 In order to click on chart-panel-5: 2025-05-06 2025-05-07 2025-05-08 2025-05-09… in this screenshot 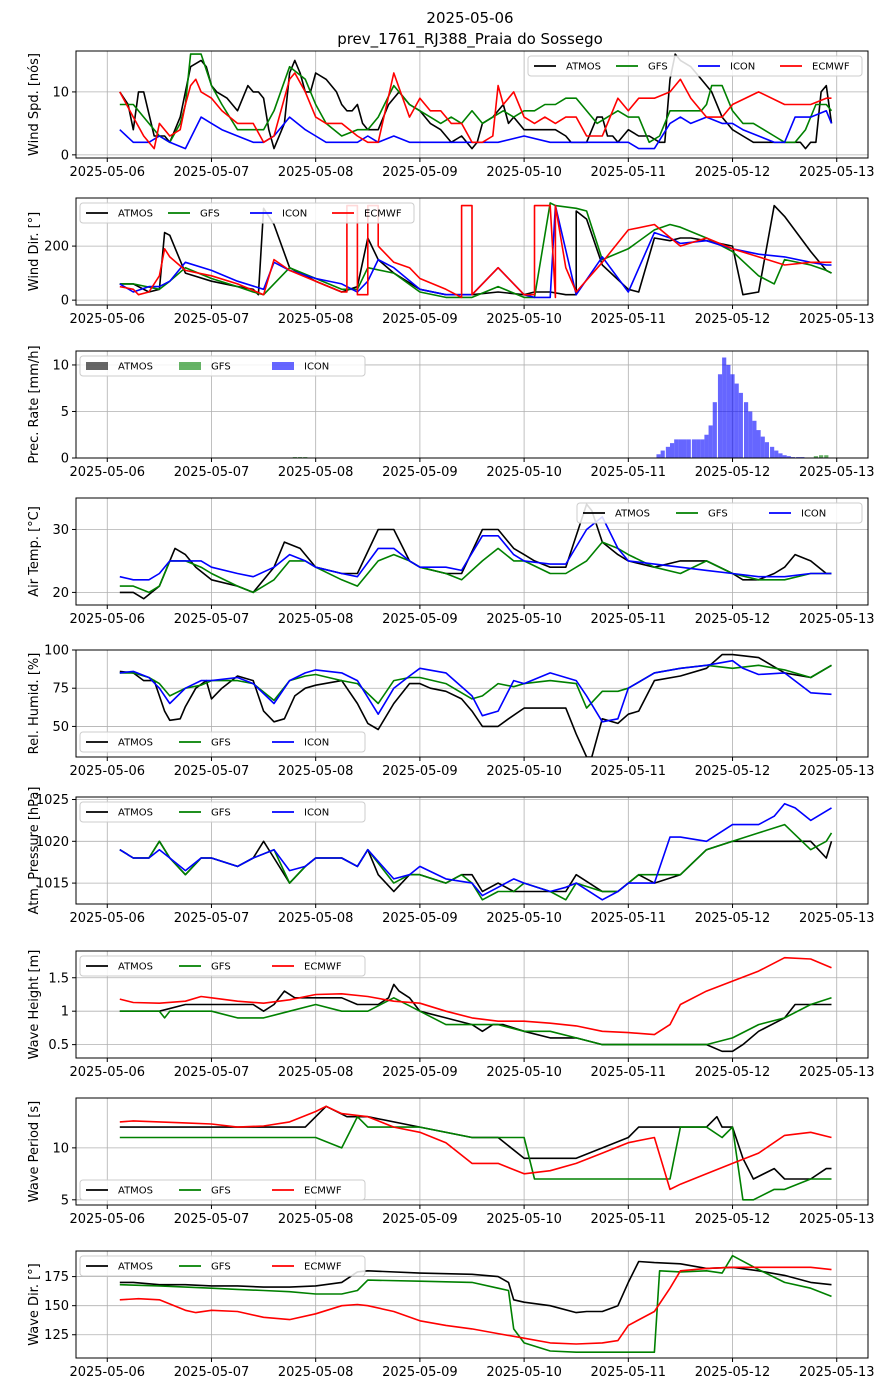, I will do `click(451, 712)`.